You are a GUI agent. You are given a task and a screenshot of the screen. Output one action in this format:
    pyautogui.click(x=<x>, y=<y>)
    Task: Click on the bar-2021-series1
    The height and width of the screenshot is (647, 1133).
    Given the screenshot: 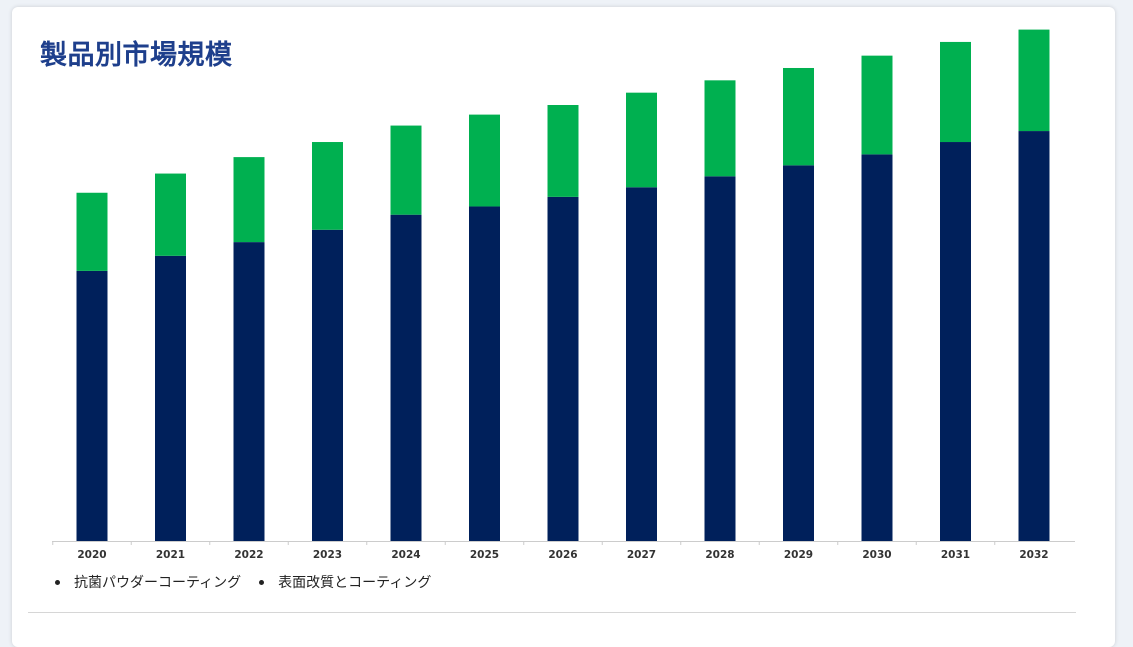 What is the action you would take?
    pyautogui.click(x=170, y=398)
    